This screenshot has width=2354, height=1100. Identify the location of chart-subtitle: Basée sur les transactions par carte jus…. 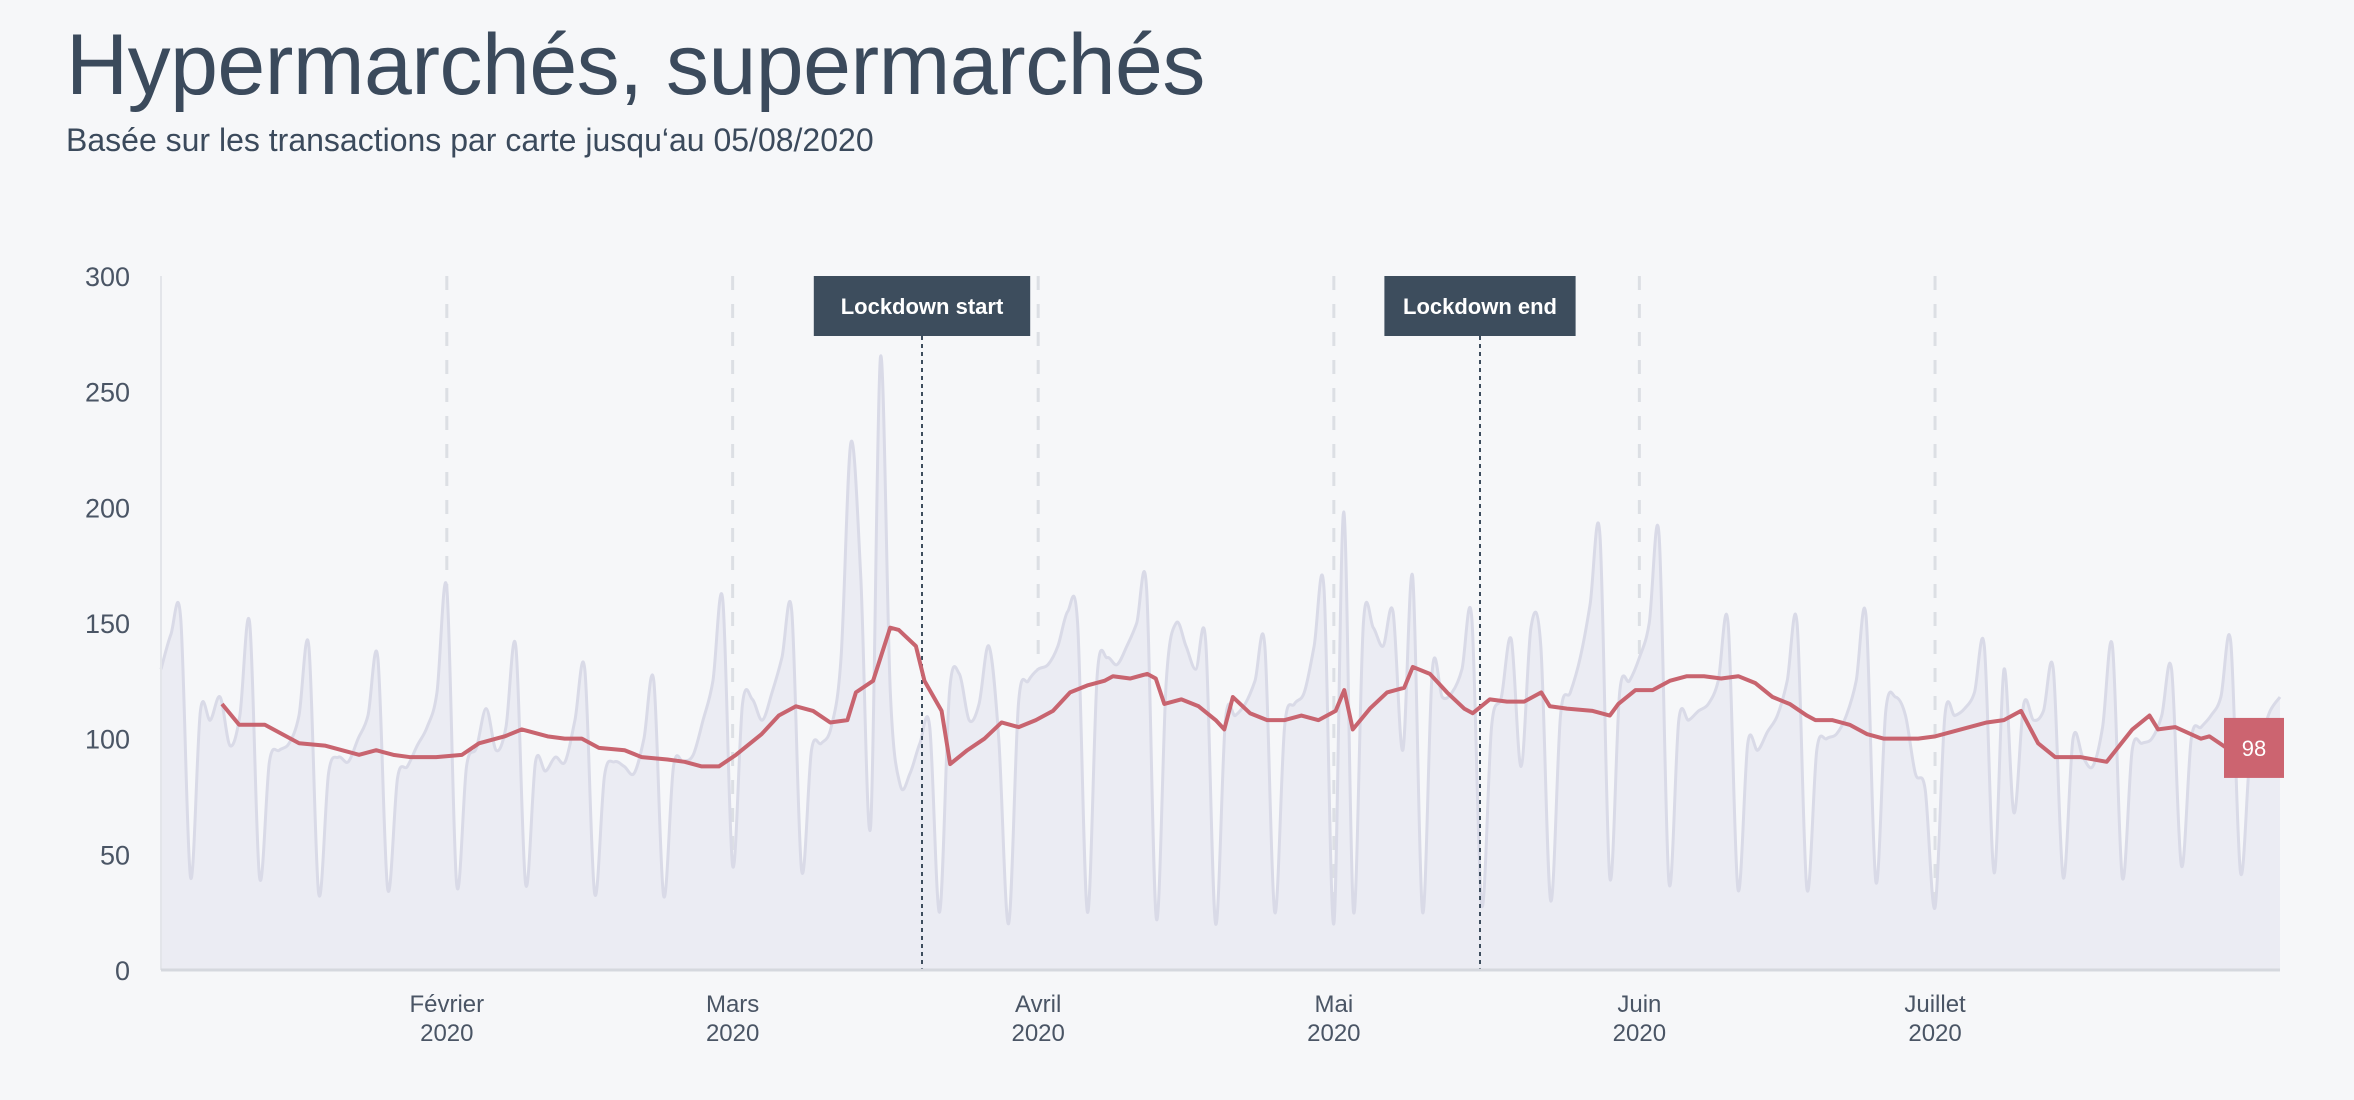
(470, 140).